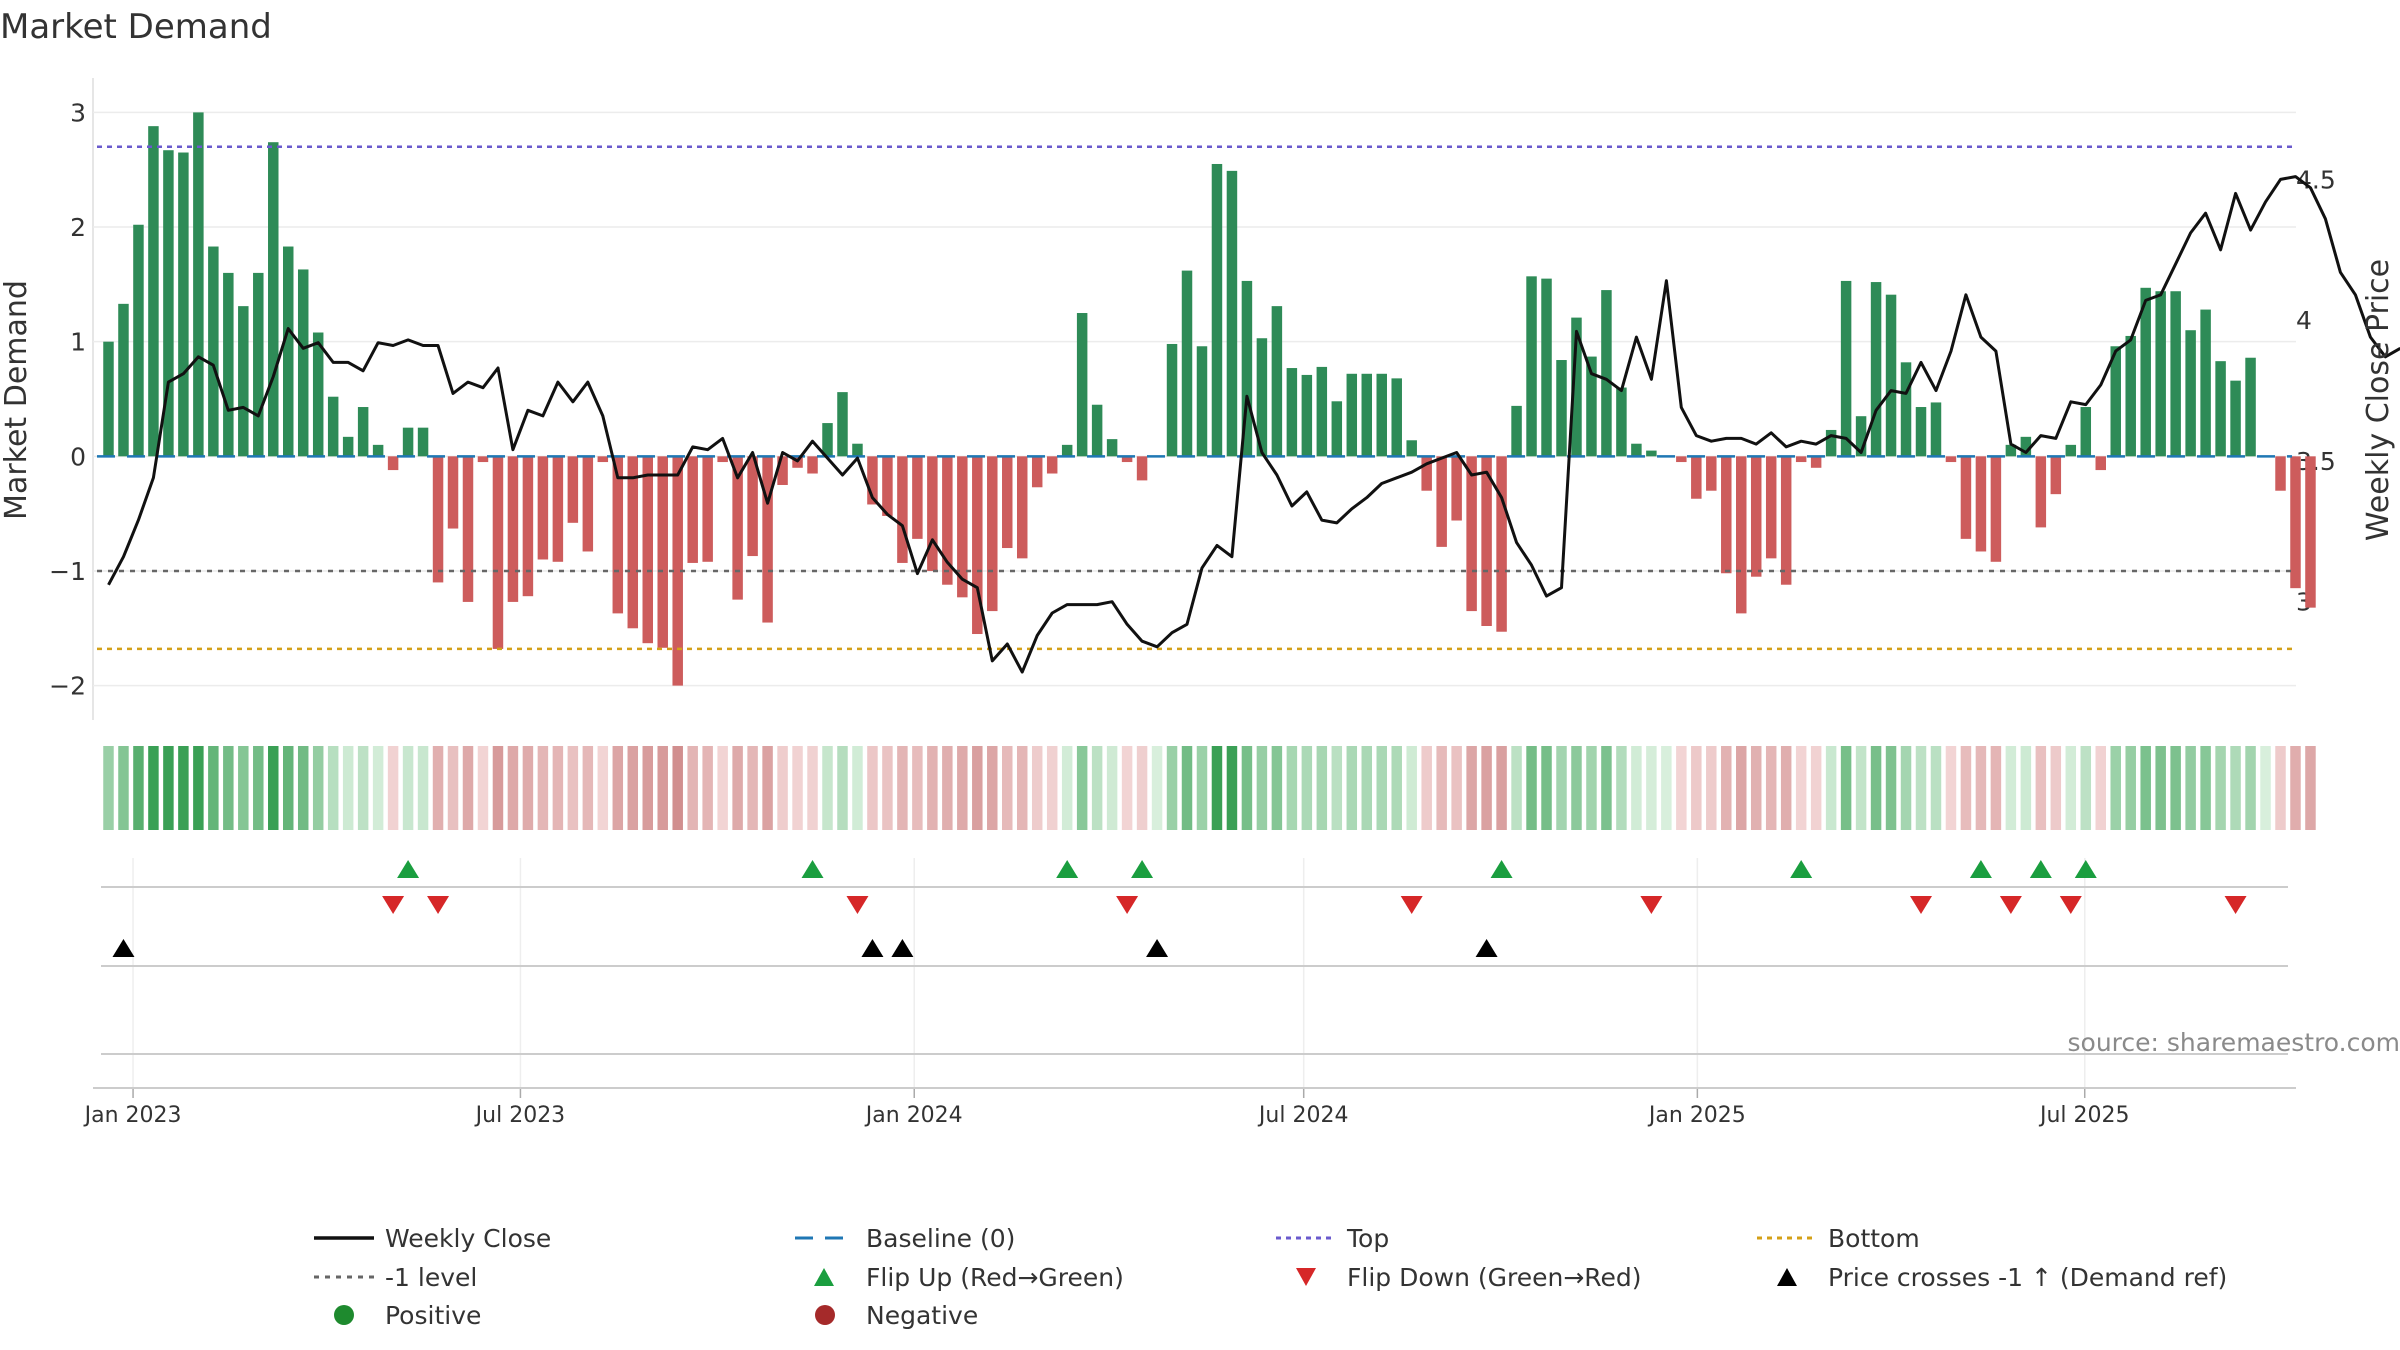 Image resolution: width=2400 pixels, height=1350 pixels. I want to click on x-gridlines, so click(1109, 978).